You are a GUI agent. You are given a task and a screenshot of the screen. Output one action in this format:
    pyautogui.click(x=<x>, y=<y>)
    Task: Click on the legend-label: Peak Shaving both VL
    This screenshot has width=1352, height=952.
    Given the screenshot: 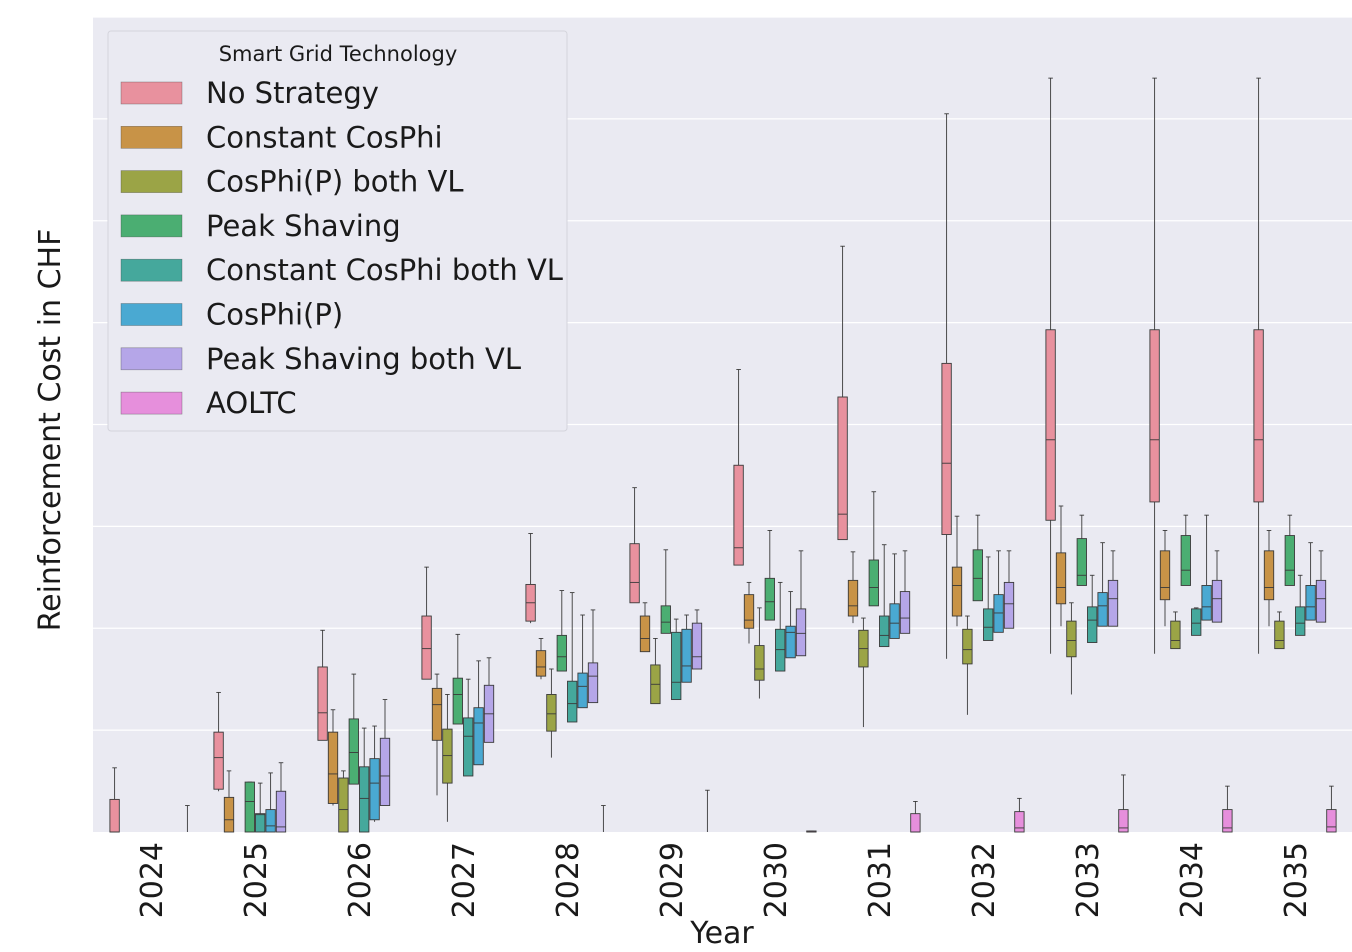 What is the action you would take?
    pyautogui.click(x=363, y=359)
    